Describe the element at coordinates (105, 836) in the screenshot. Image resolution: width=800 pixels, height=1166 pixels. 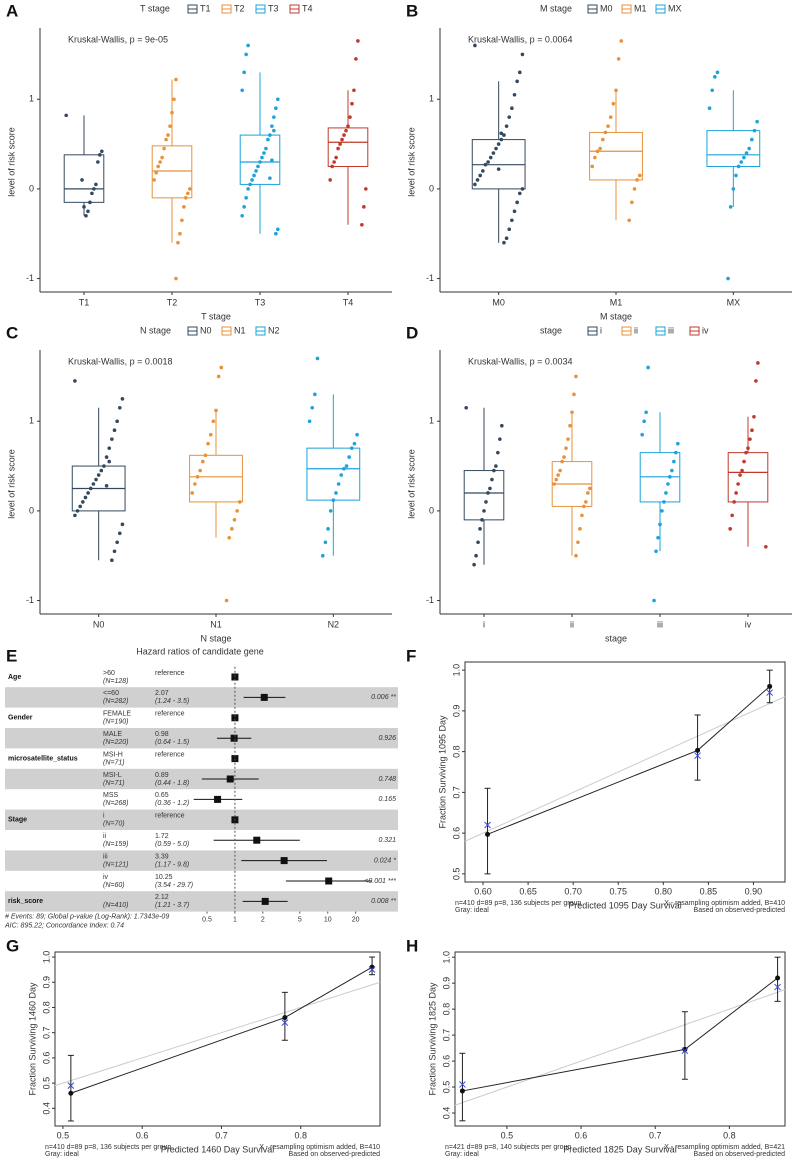
I see `level-label: ii` at that location.